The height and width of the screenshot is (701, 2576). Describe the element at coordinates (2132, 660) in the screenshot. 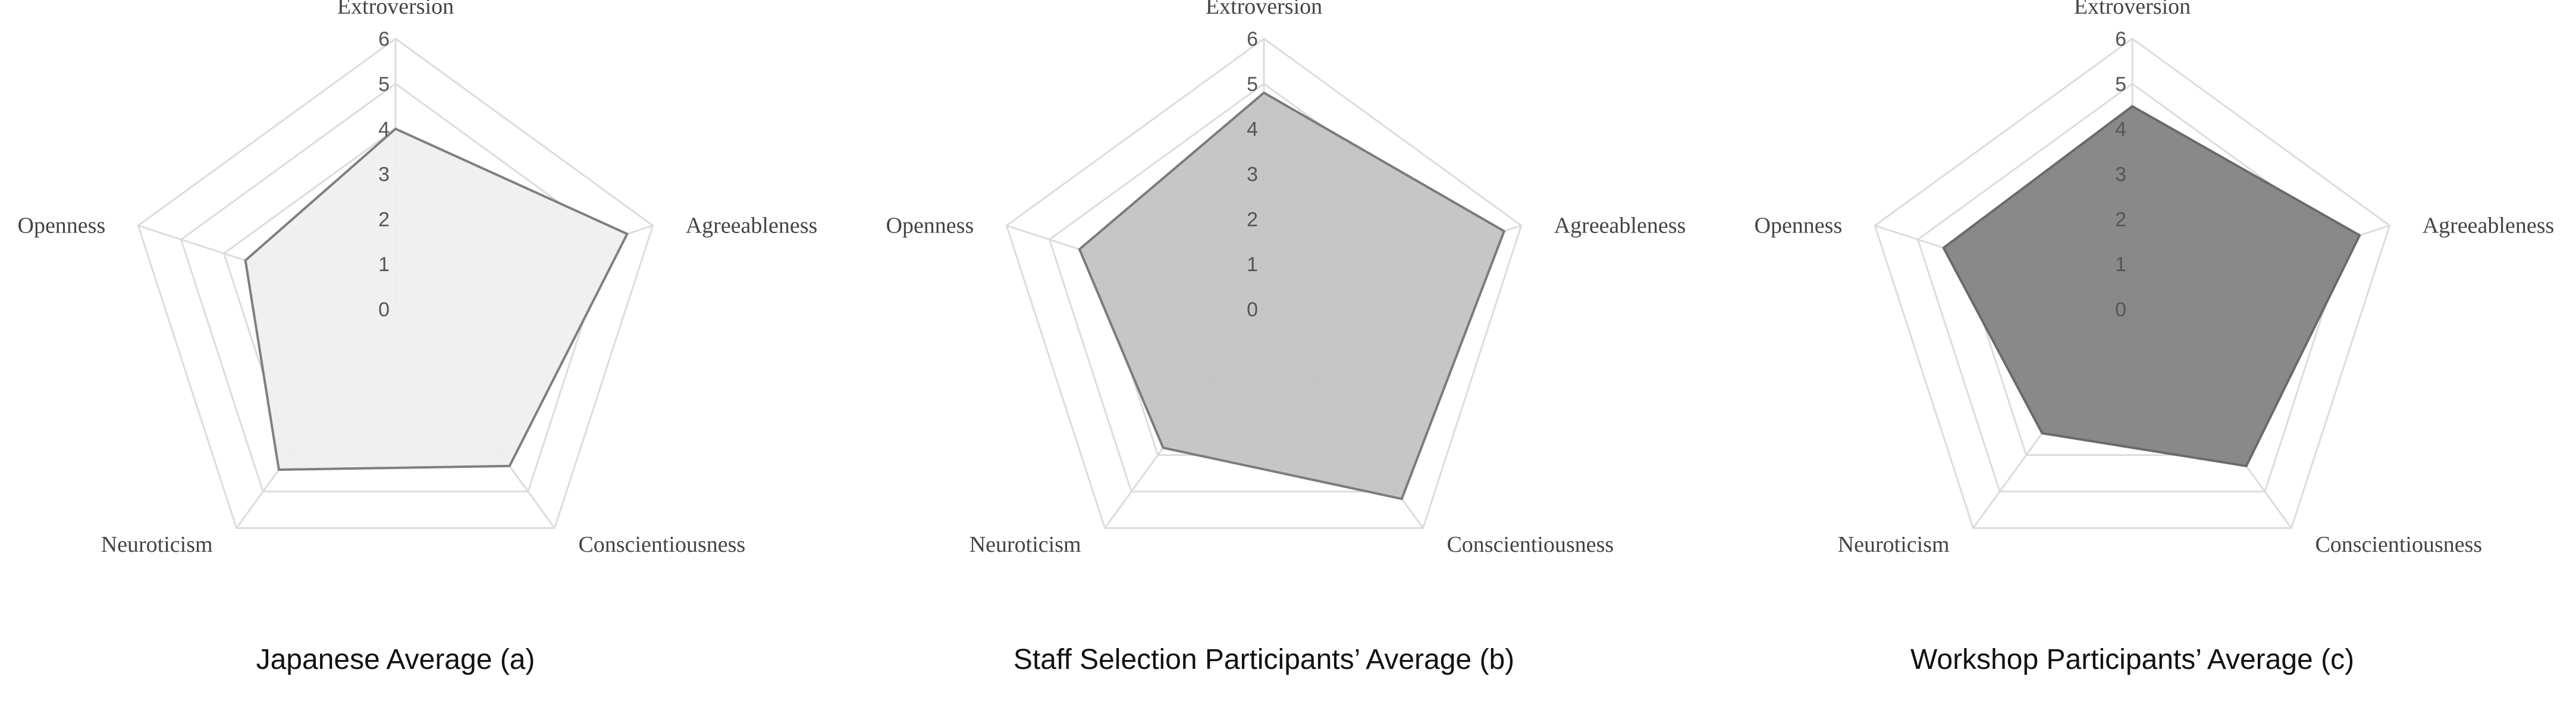

I see `chart-caption: Workshop Participants’ Average (c)` at that location.